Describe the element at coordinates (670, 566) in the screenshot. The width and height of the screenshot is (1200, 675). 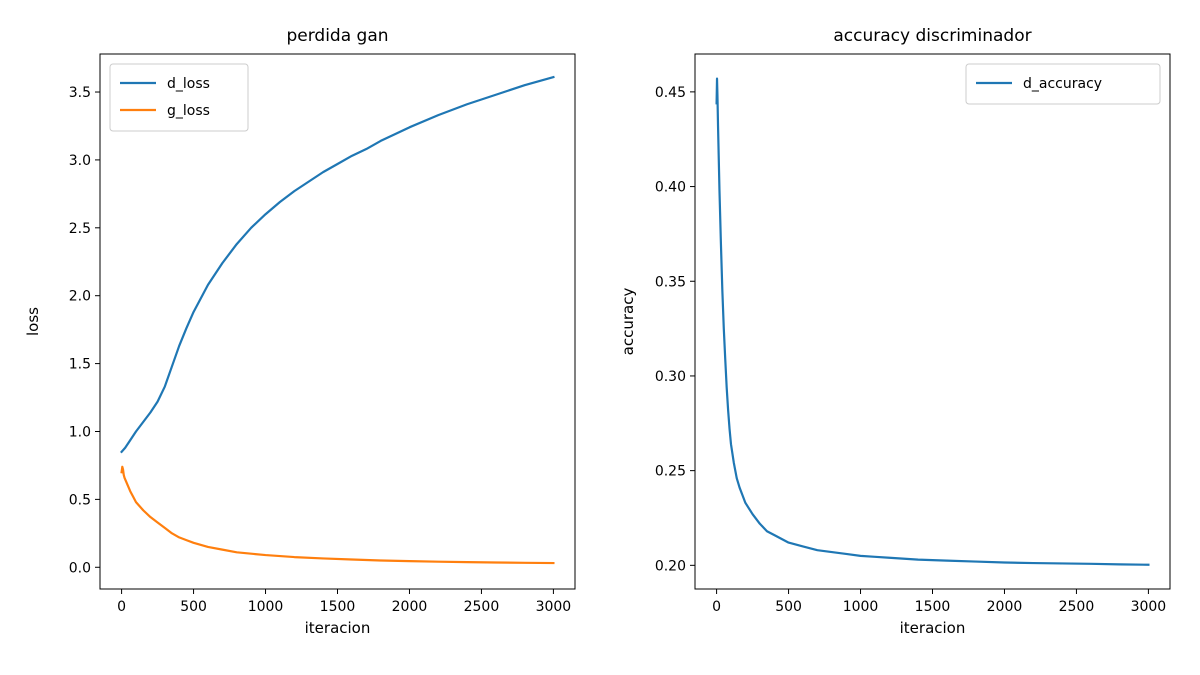
I see `y-tick-label: 0.20` at that location.